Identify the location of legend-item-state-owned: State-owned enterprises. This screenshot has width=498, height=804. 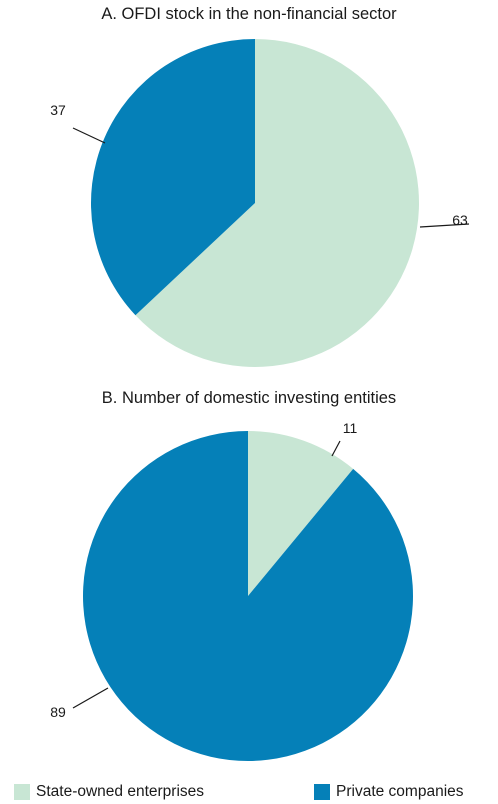
(109, 792).